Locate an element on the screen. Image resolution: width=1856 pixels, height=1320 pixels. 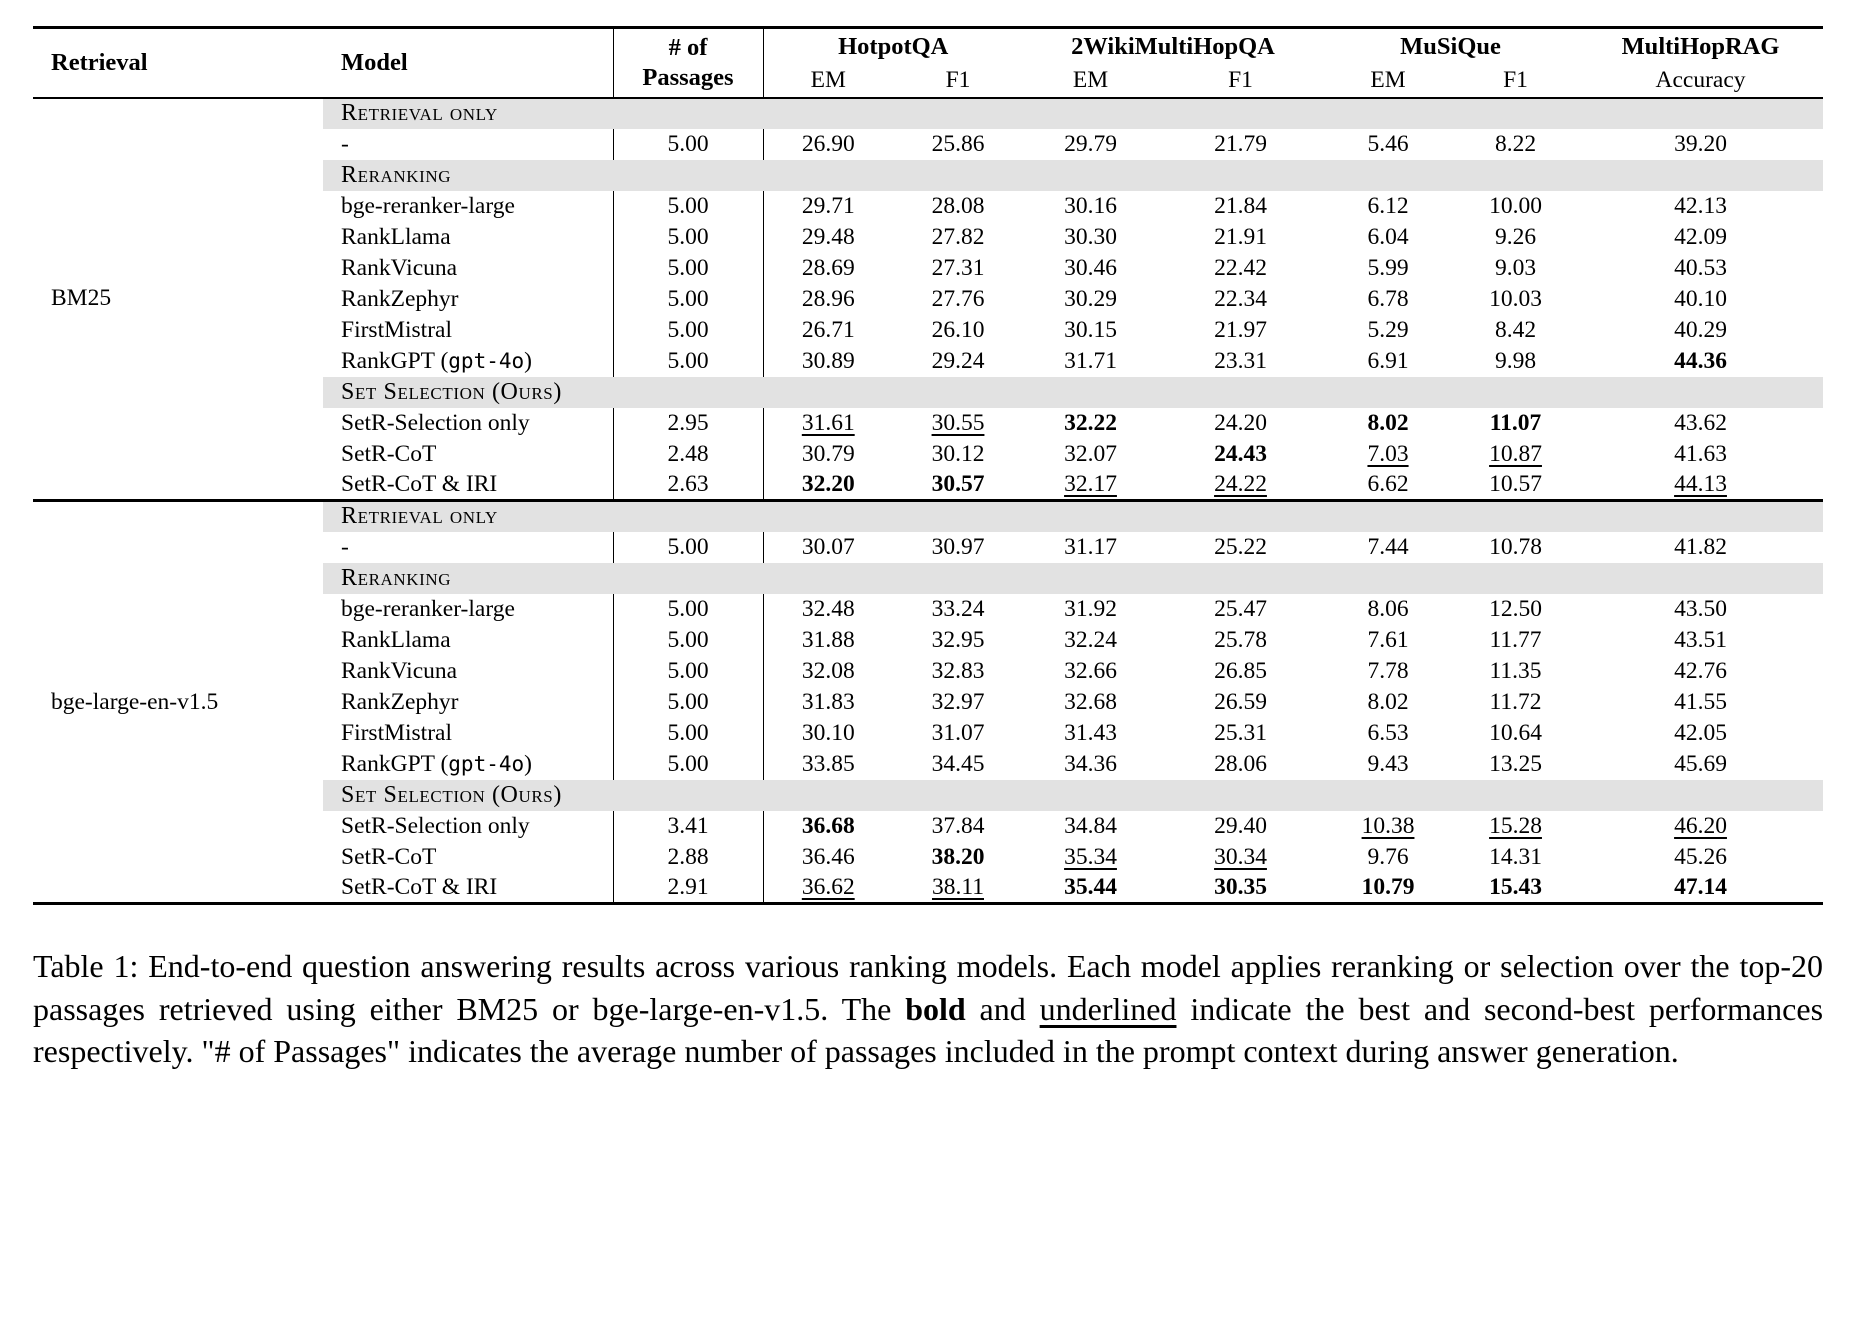
metric-value: 9.98 is located at coordinates (1515, 360).